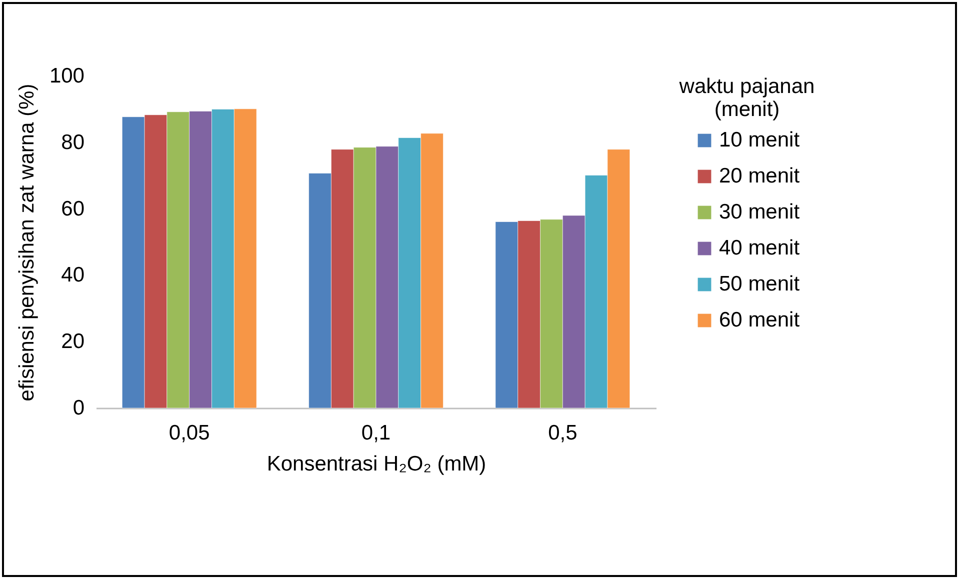  I want to click on y-tick-label: 100, so click(66, 76).